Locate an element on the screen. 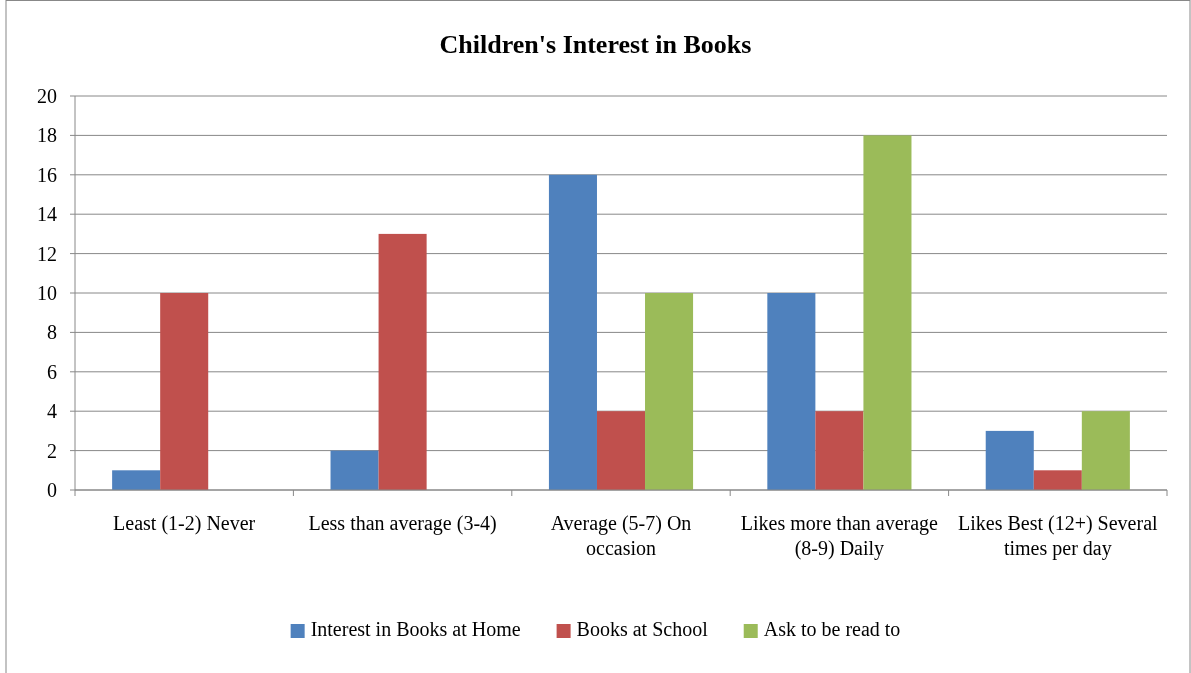 The height and width of the screenshot is (673, 1191). y-tick-label: 8 is located at coordinates (52, 332).